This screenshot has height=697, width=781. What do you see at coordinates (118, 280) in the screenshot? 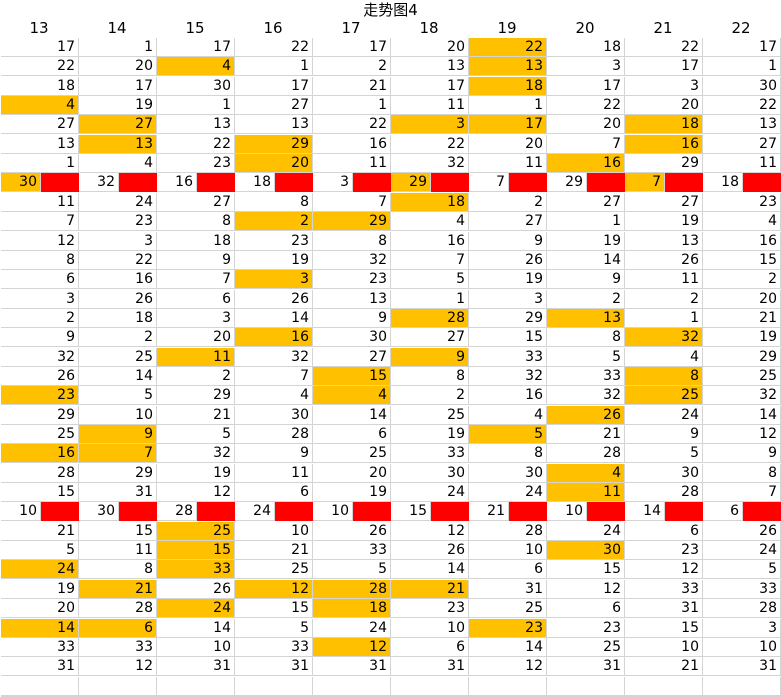
I see `table-cell: 16` at bounding box center [118, 280].